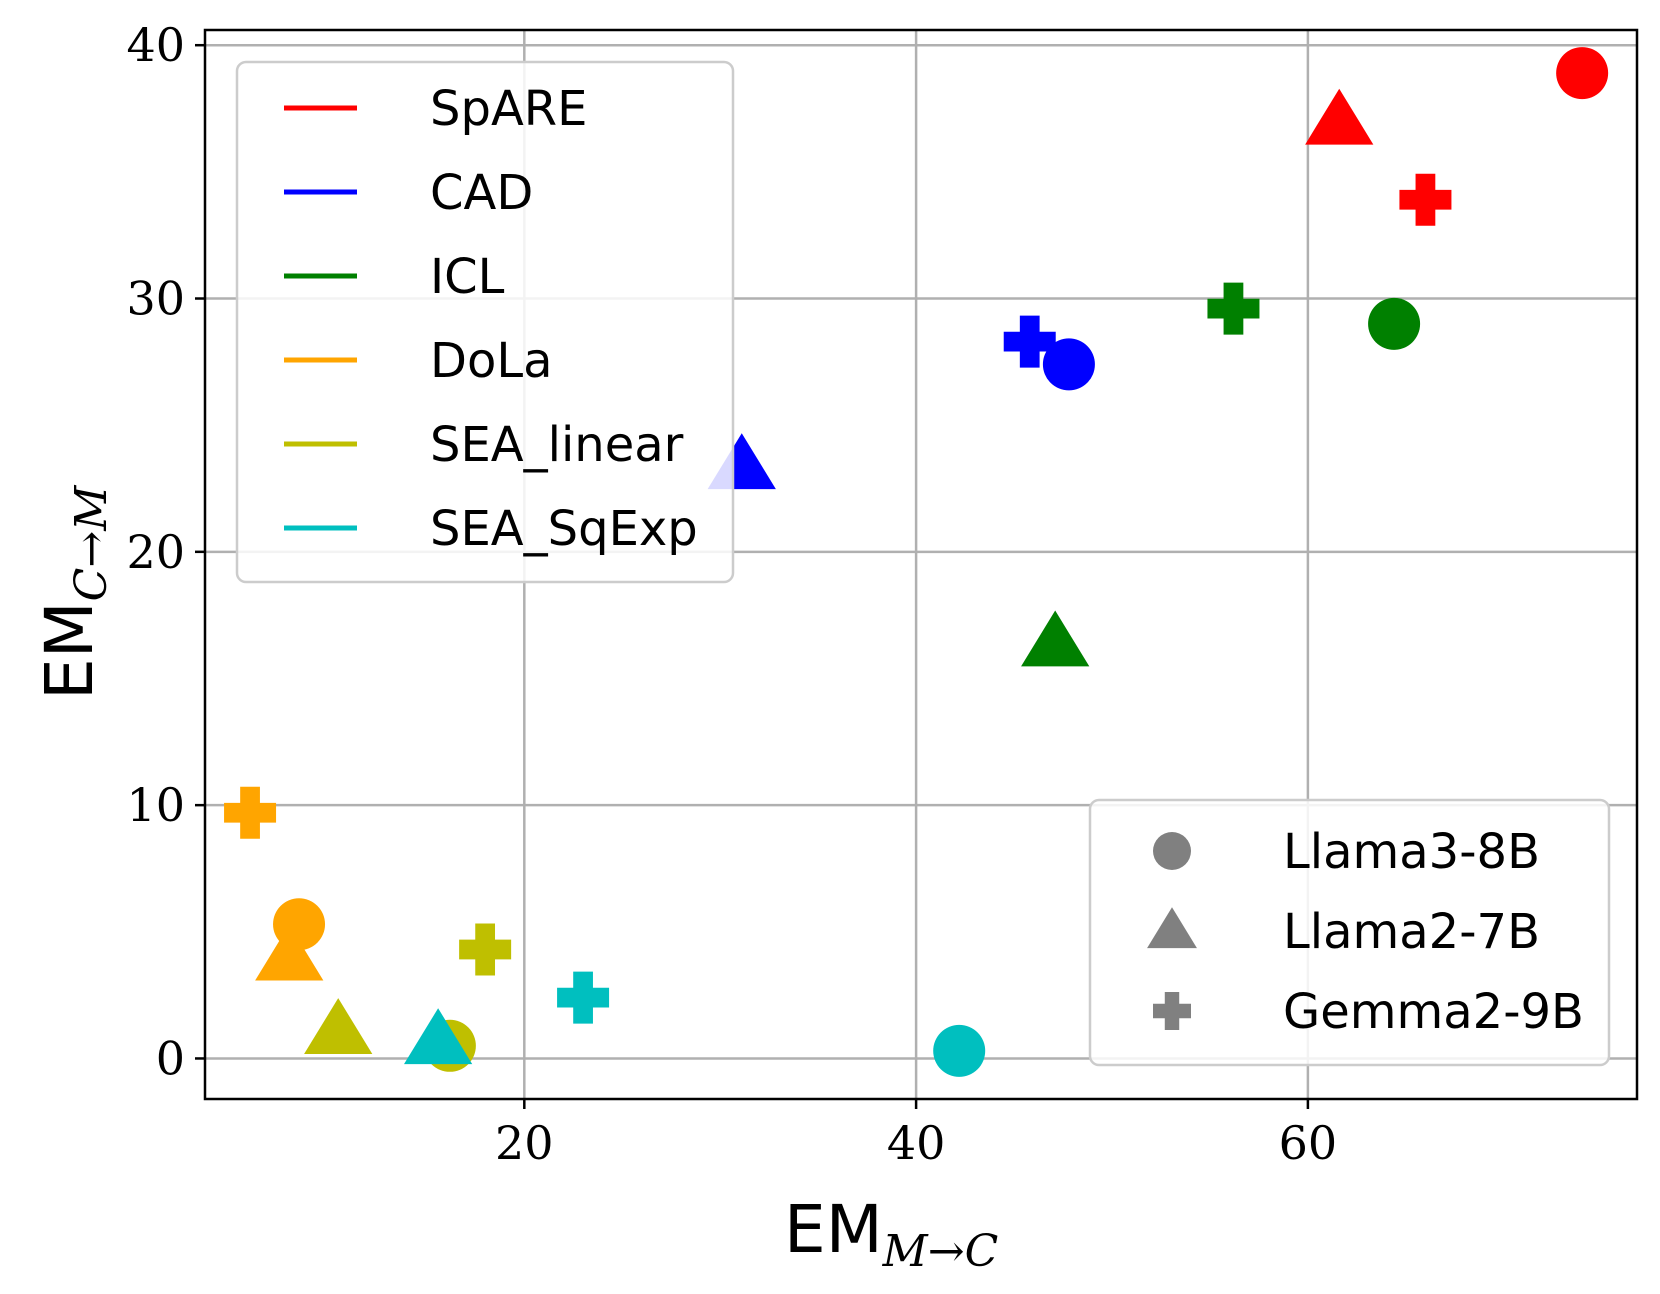 This screenshot has height=1294, width=1660. What do you see at coordinates (155, 552) in the screenshot?
I see `y-tick-label: 20` at bounding box center [155, 552].